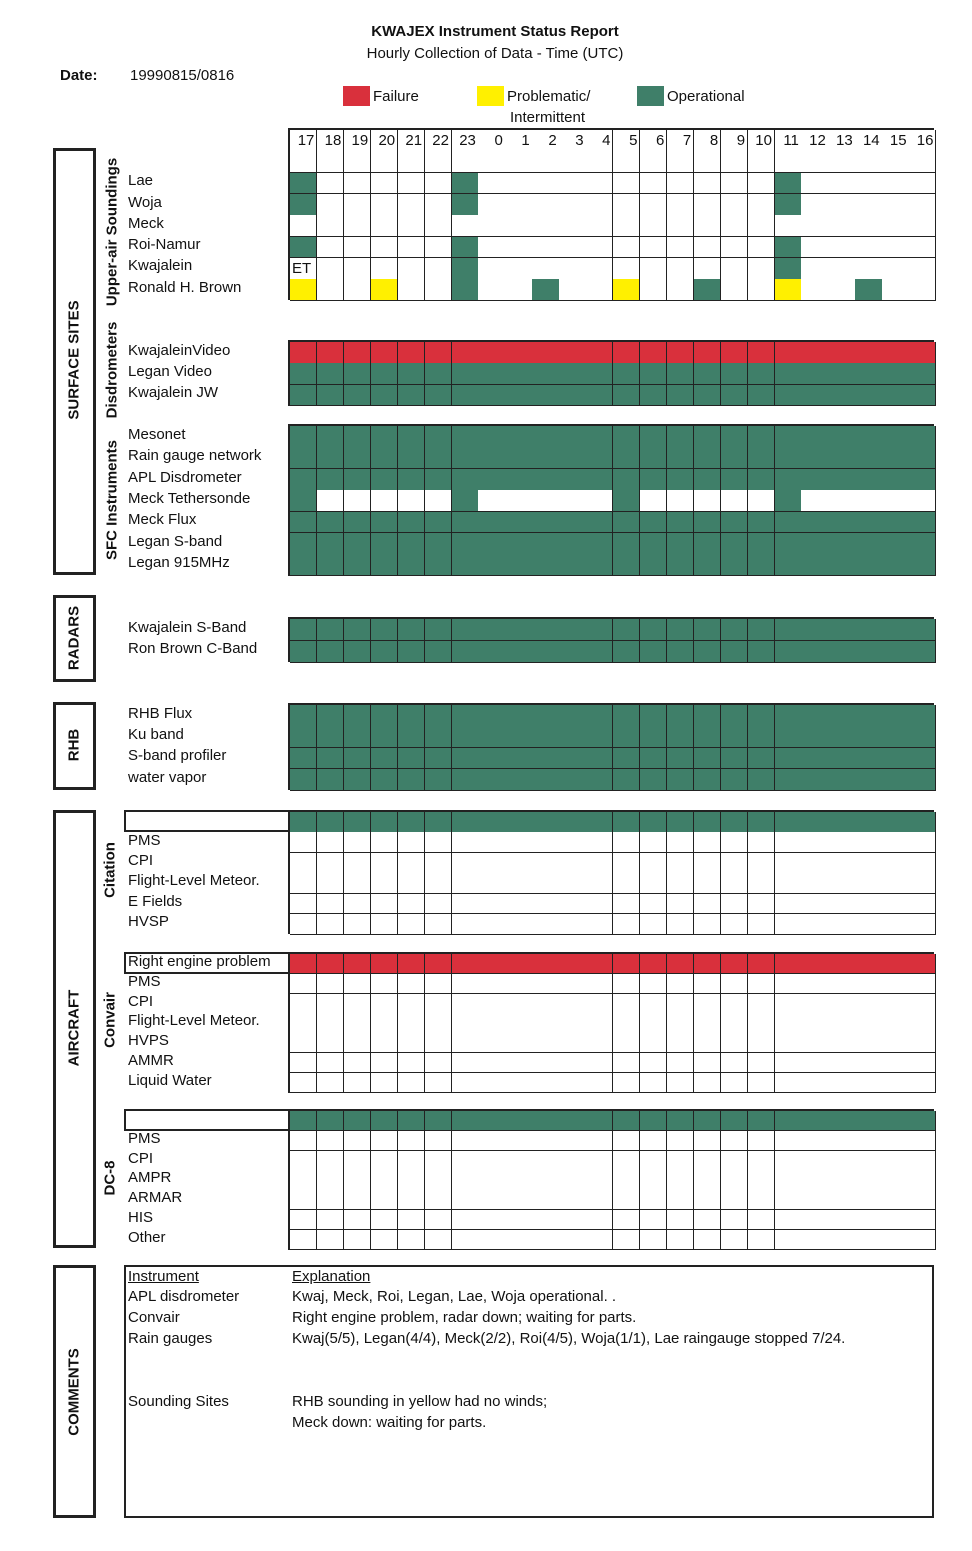  I want to click on legend-operational-swatch, so click(650, 96).